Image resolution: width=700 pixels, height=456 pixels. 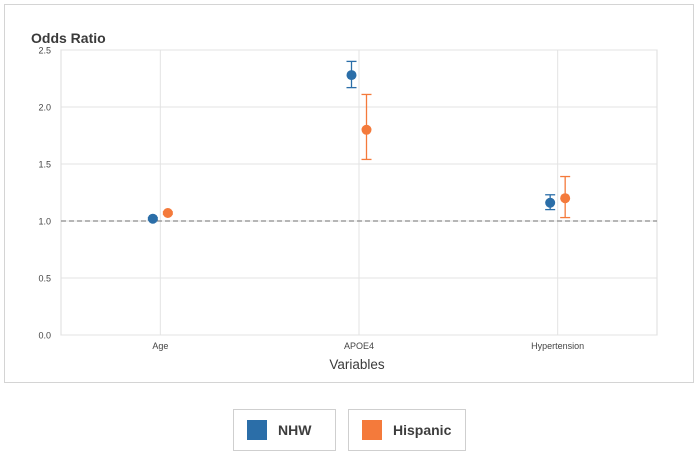 I want to click on x-tick-label: Hypertension, so click(x=557, y=346).